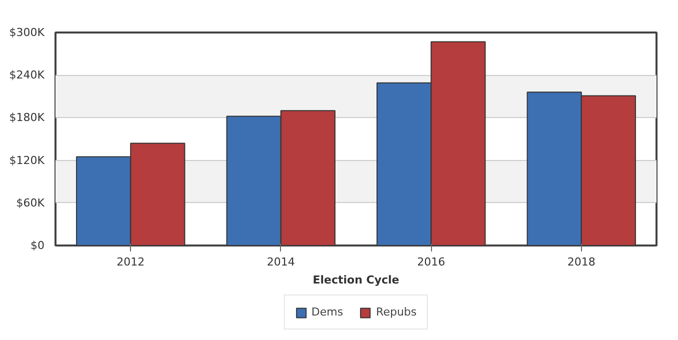 This screenshot has width=678, height=340. I want to click on y-tick-label: $60K, so click(31, 203).